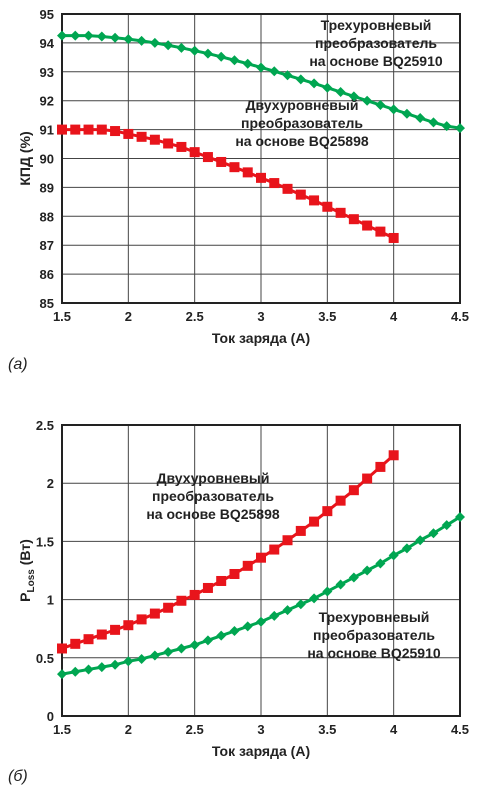  What do you see at coordinates (18, 364) in the screenshot?
I see `panel-label: (a)` at bounding box center [18, 364].